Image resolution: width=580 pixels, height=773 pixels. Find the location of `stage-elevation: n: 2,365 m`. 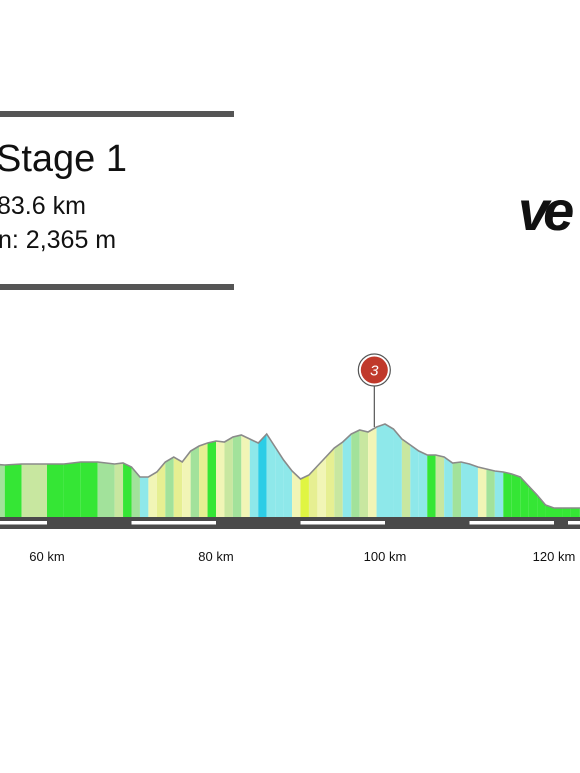

stage-elevation: n: 2,365 m is located at coordinates (58, 240).